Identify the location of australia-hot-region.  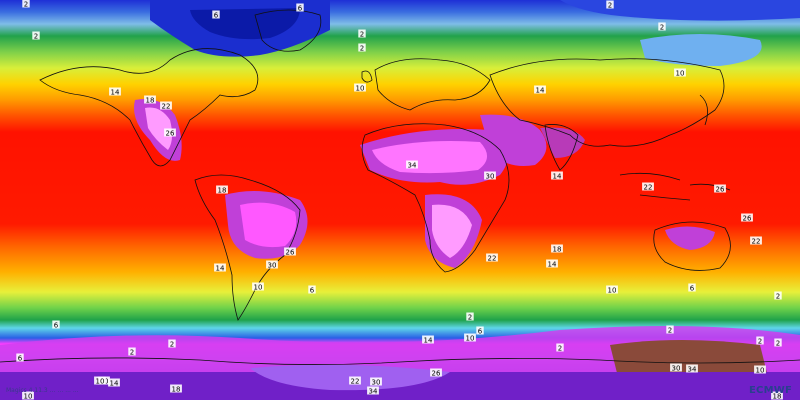
(690, 238).